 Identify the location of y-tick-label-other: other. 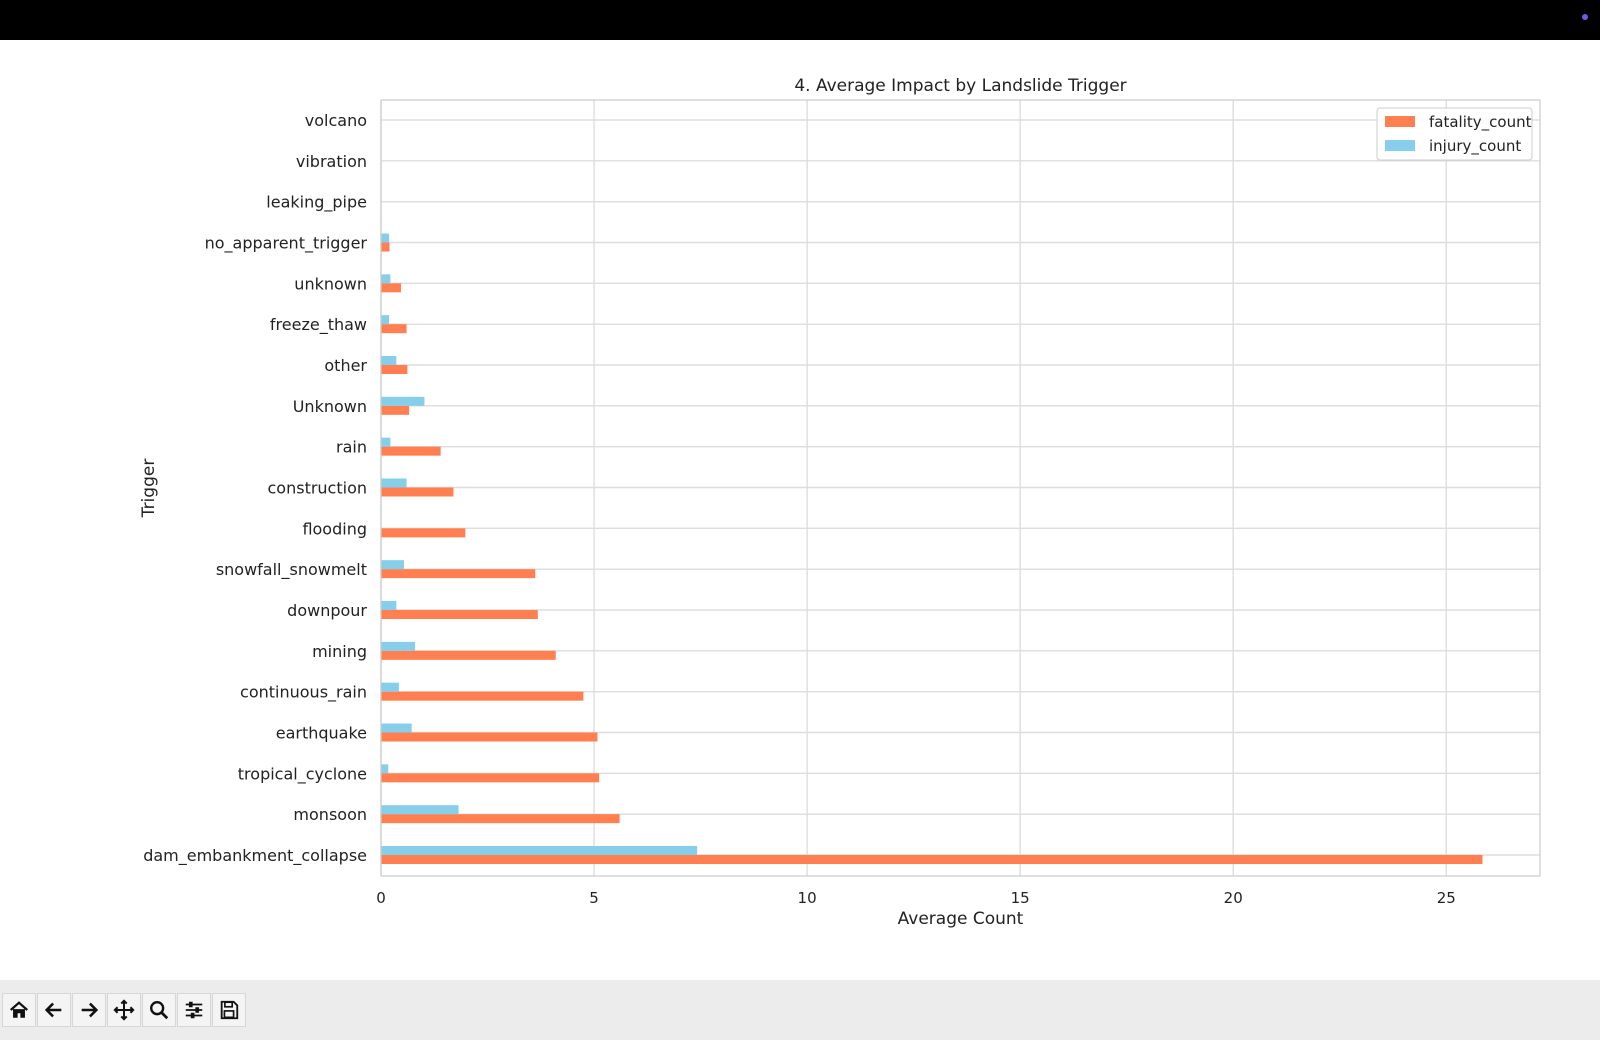
(345, 365).